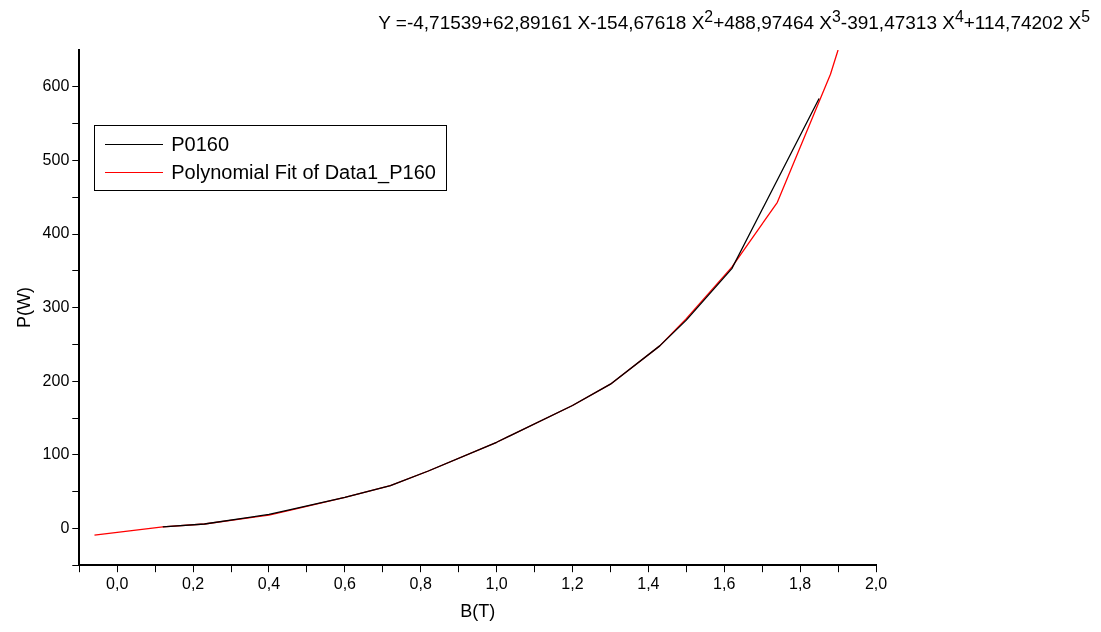  Describe the element at coordinates (478, 611) in the screenshot. I see `x-axis-title: B(T)` at that location.